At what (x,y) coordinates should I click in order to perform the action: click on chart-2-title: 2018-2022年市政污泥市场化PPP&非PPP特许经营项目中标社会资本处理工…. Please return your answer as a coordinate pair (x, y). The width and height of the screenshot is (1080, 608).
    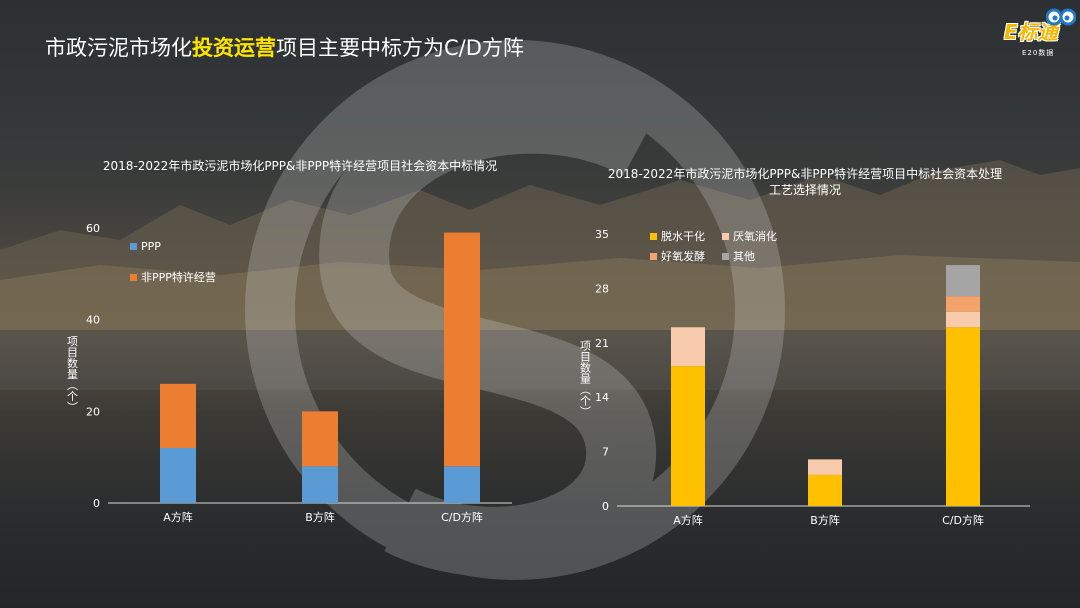
    Looking at the image, I should click on (805, 182).